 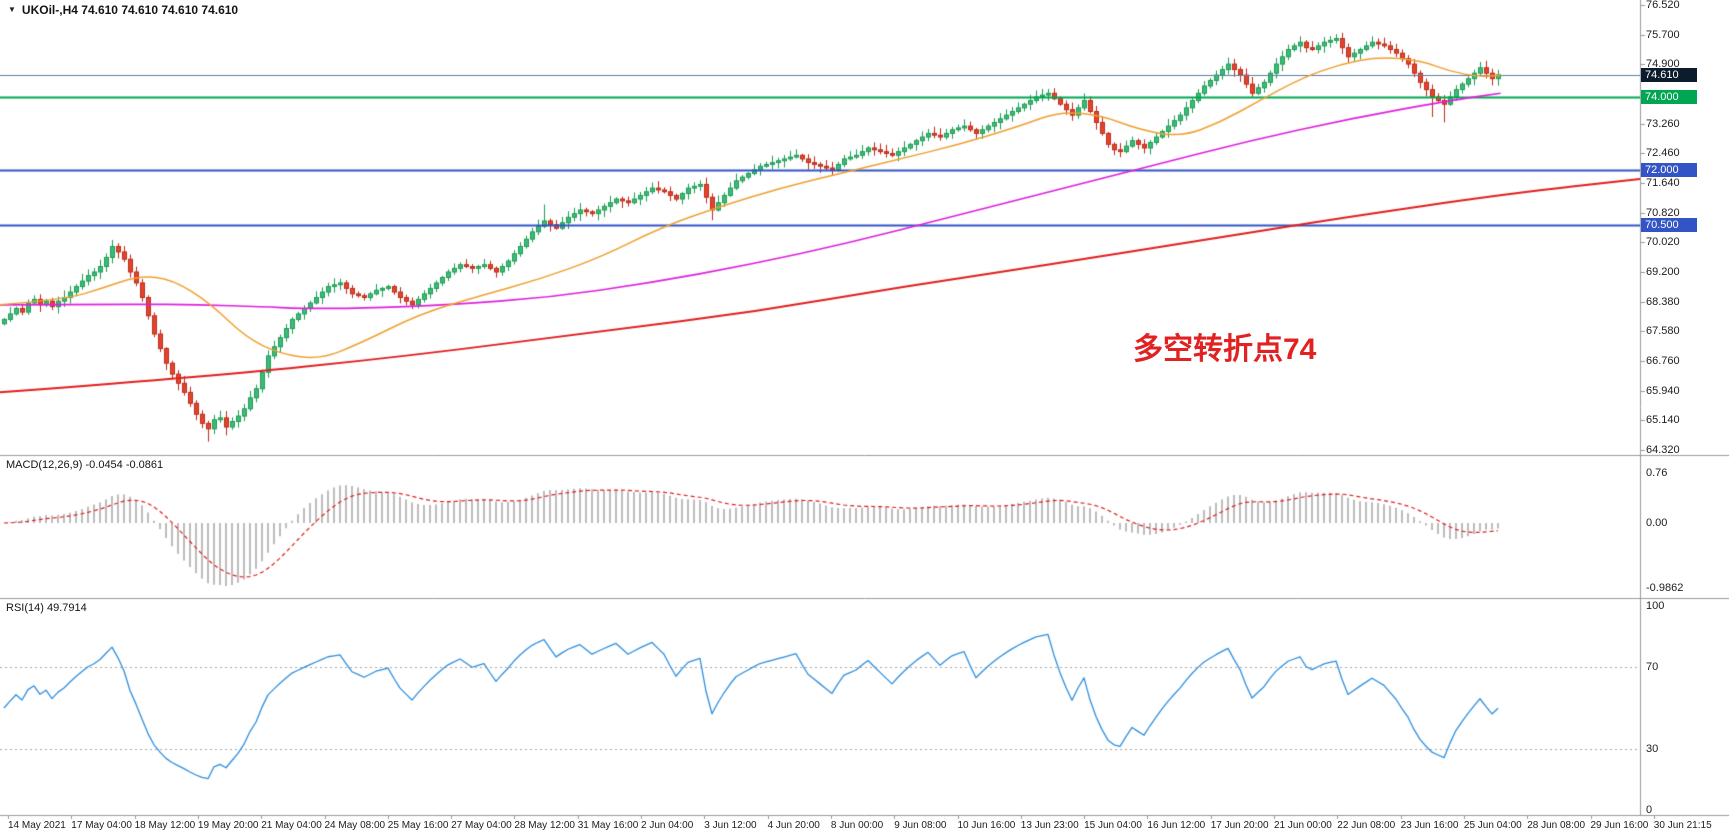 I want to click on time-axis-label: 27 May 04:00, so click(x=481, y=825).